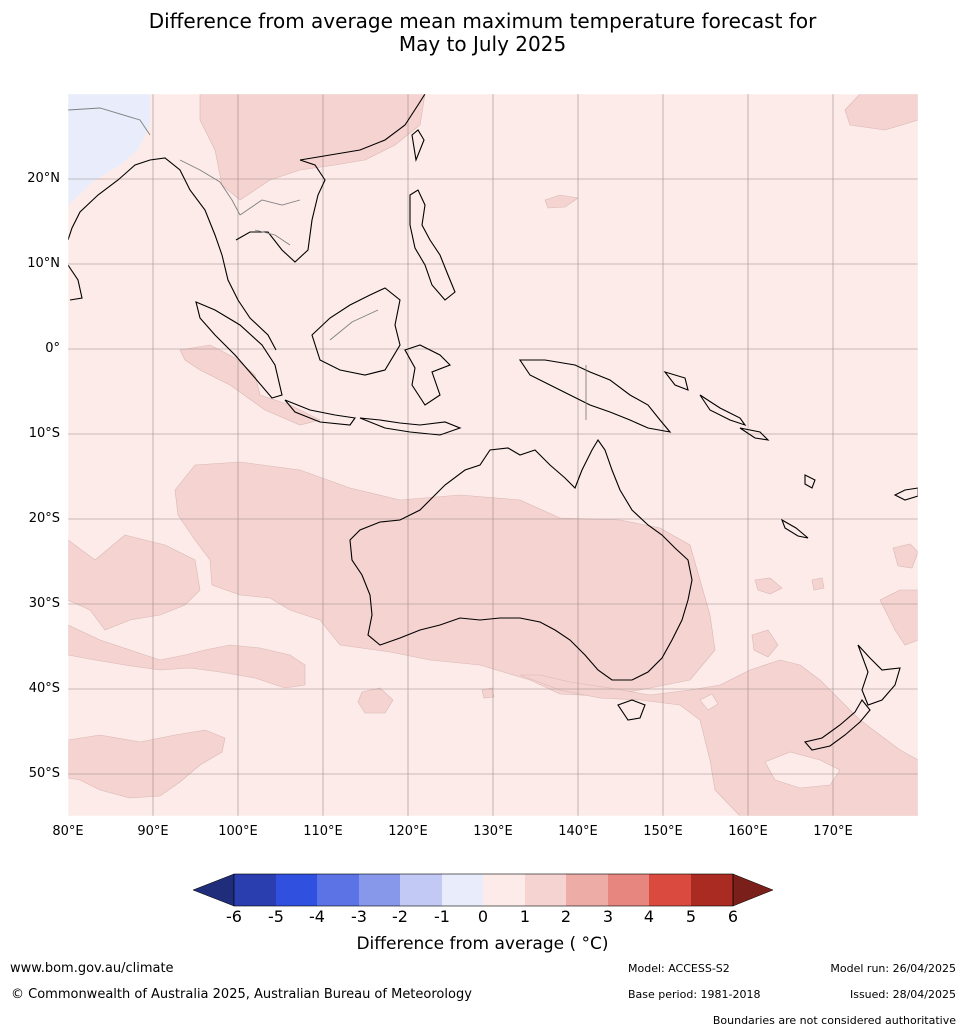  Describe the element at coordinates (482, 944) in the screenshot. I see `colorbar-label: Difference from average ( °C)` at that location.